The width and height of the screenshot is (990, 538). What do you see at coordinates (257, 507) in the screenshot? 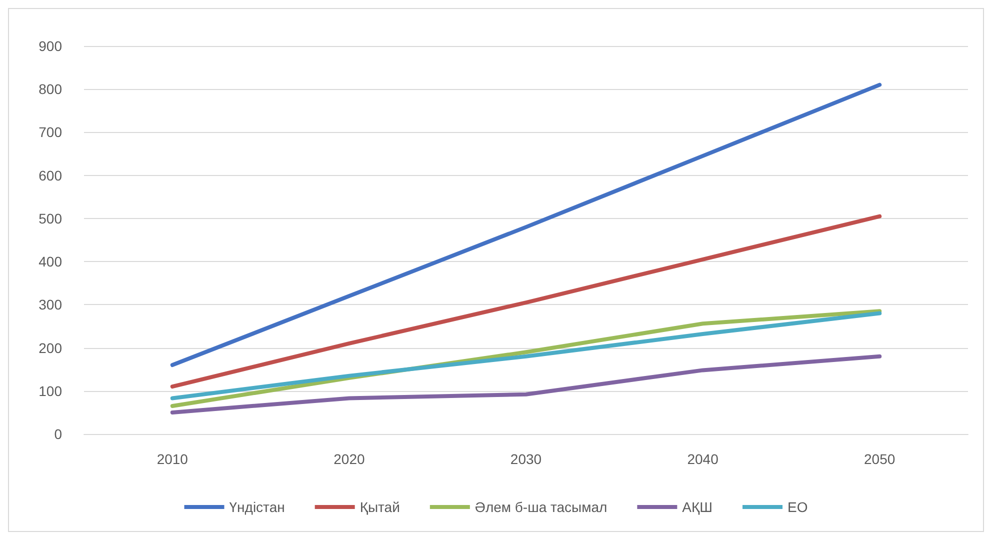
I see `legend-label: Үндістан` at bounding box center [257, 507].